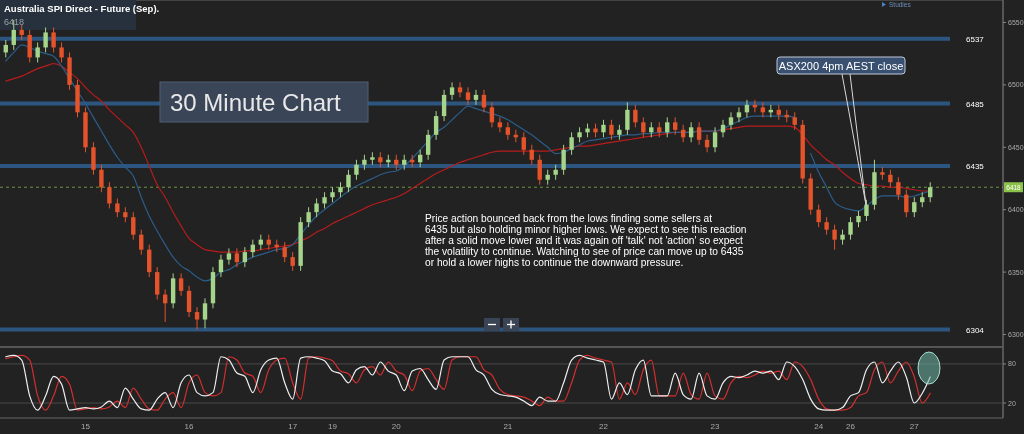 The height and width of the screenshot is (434, 1024). Describe the element at coordinates (715, 426) in the screenshot. I see `x-tick-label: 23` at that location.